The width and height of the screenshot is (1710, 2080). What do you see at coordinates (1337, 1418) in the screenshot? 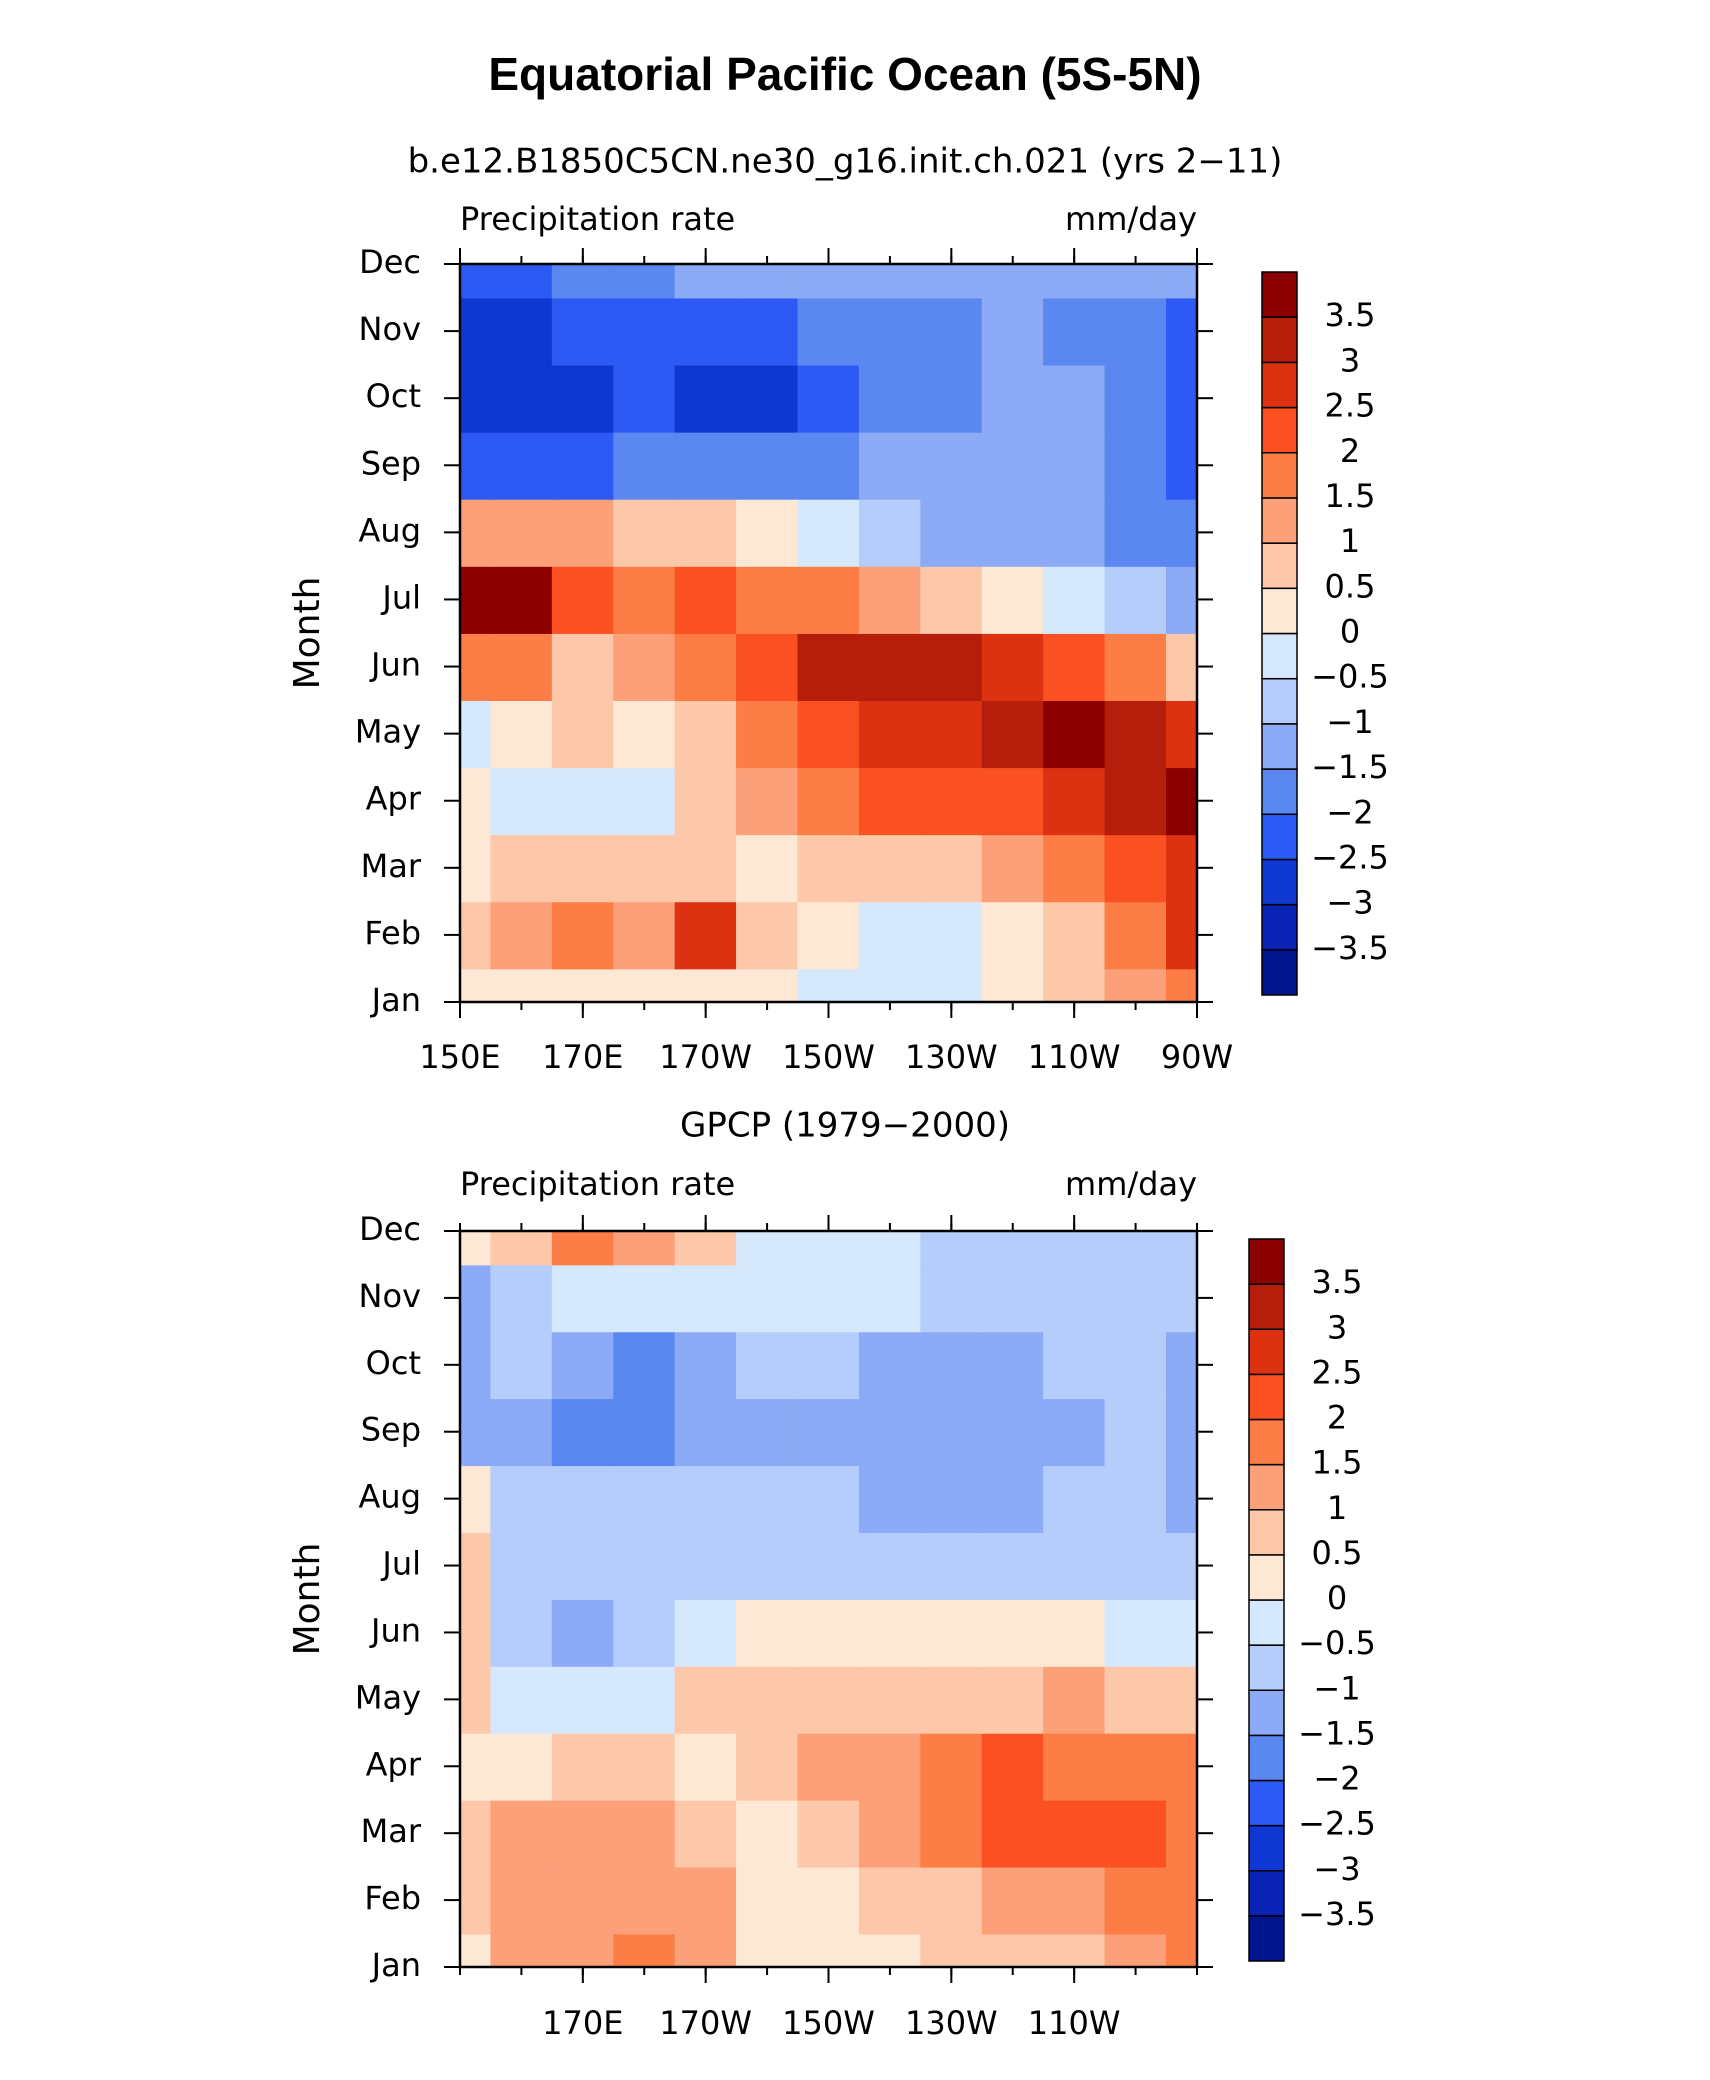
I see `colorbar-label: 2` at bounding box center [1337, 1418].